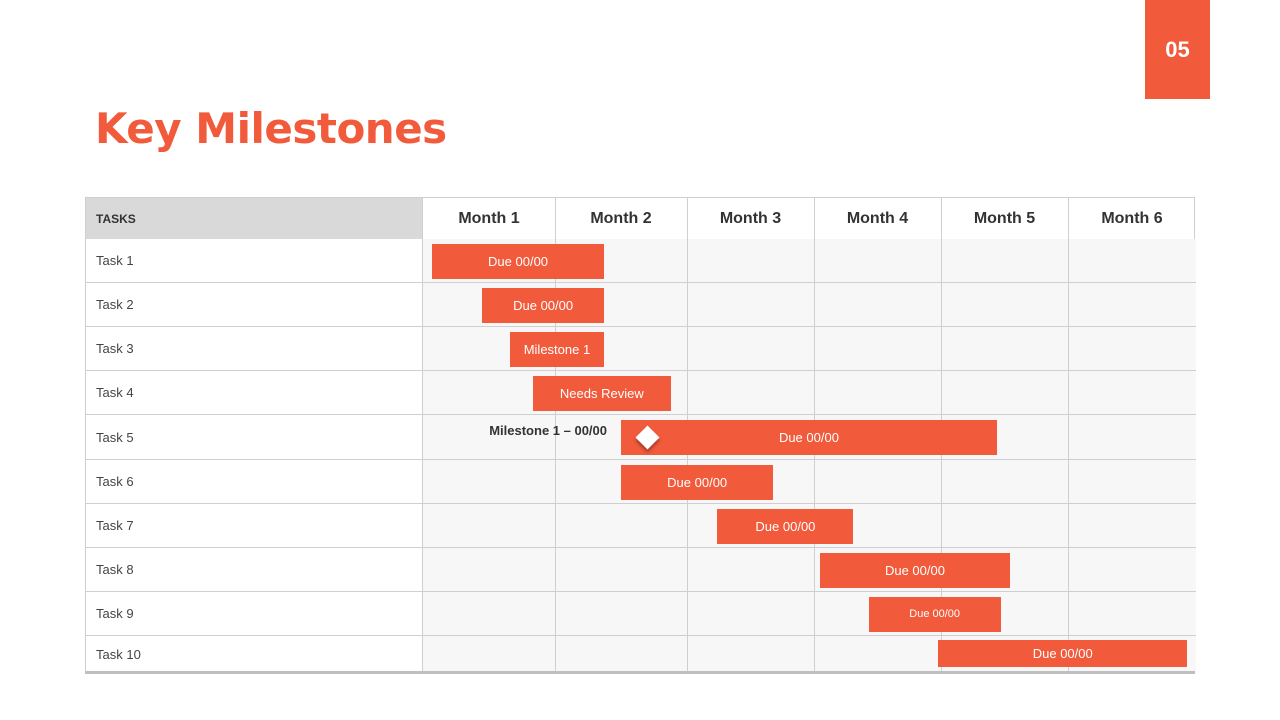 The width and height of the screenshot is (1280, 720). Describe the element at coordinates (254, 613) in the screenshot. I see `task-label: Task 9` at that location.